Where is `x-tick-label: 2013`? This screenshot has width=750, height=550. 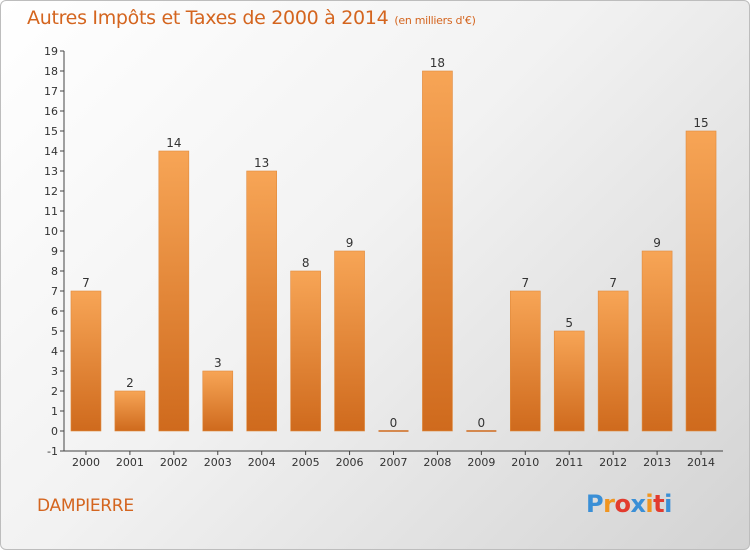 x-tick-label: 2013 is located at coordinates (657, 462).